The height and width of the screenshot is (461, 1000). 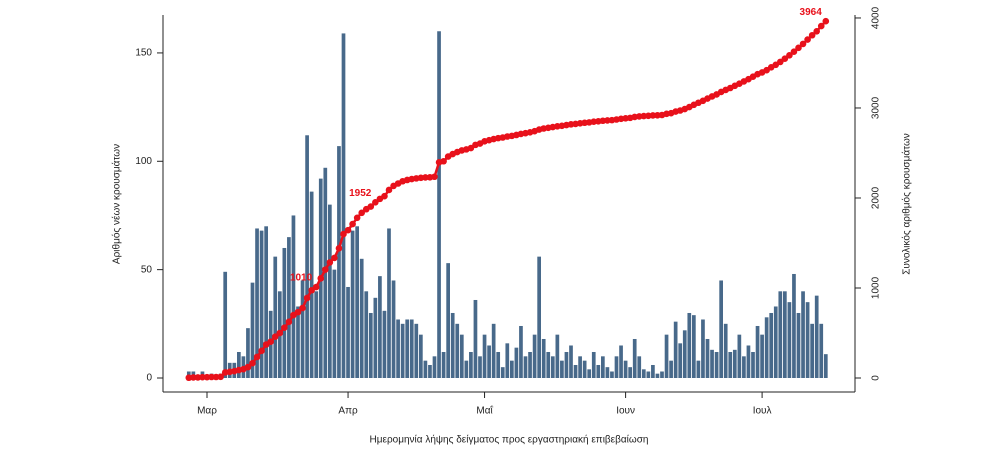 I want to click on y2-tick-label: 0, so click(x=876, y=378).